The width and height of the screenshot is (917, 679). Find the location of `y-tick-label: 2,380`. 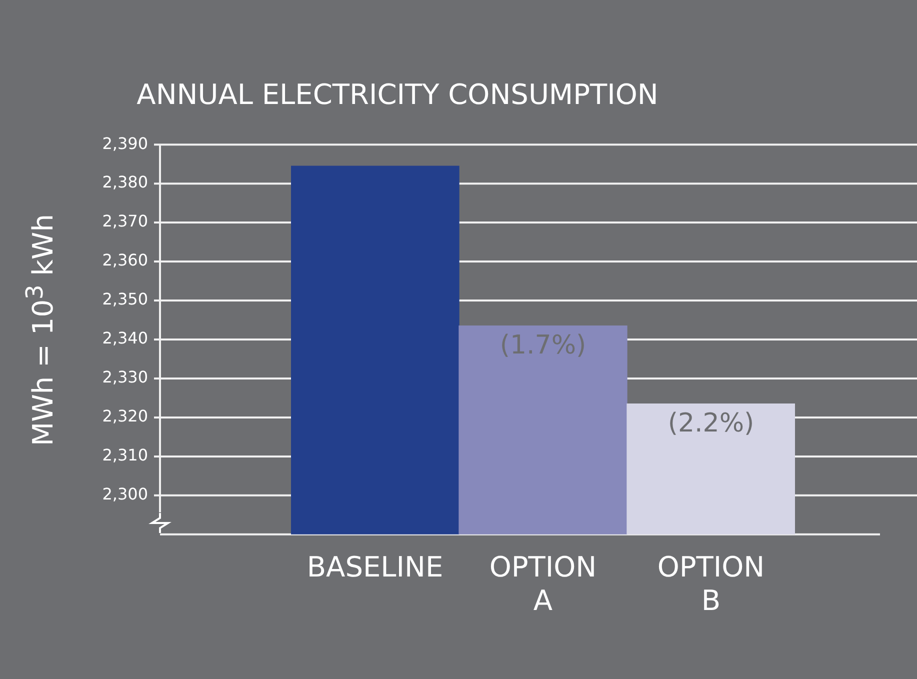

y-tick-label: 2,380 is located at coordinates (125, 182).